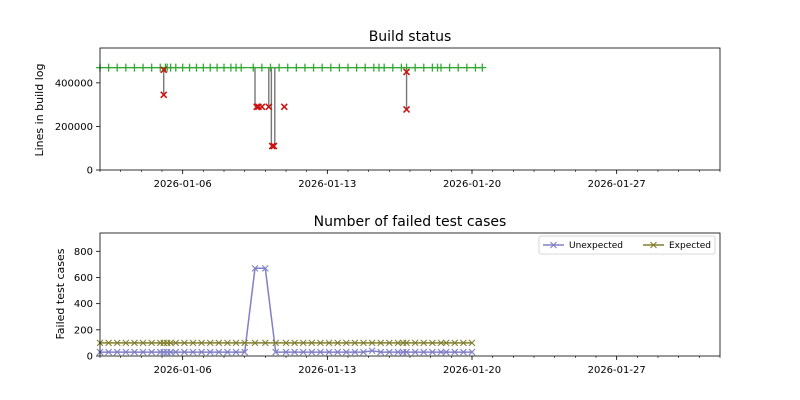 The image size is (800, 400). I want to click on tests-y-tick-label: 600, so click(83, 278).